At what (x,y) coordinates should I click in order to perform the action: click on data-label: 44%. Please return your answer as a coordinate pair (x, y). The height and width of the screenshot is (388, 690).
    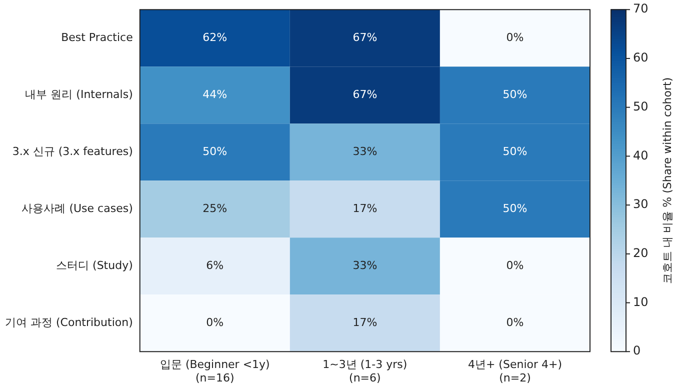
    Looking at the image, I should click on (215, 94).